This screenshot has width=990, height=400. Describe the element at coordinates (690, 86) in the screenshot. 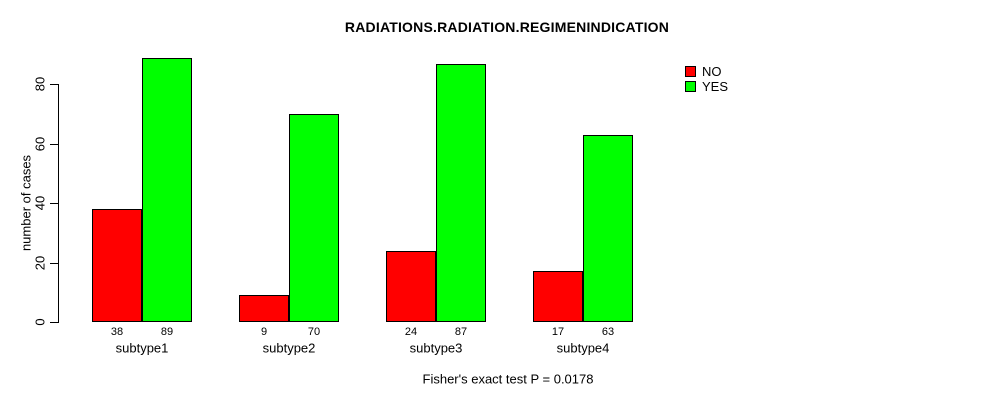

I see `legend-swatch-yes` at that location.